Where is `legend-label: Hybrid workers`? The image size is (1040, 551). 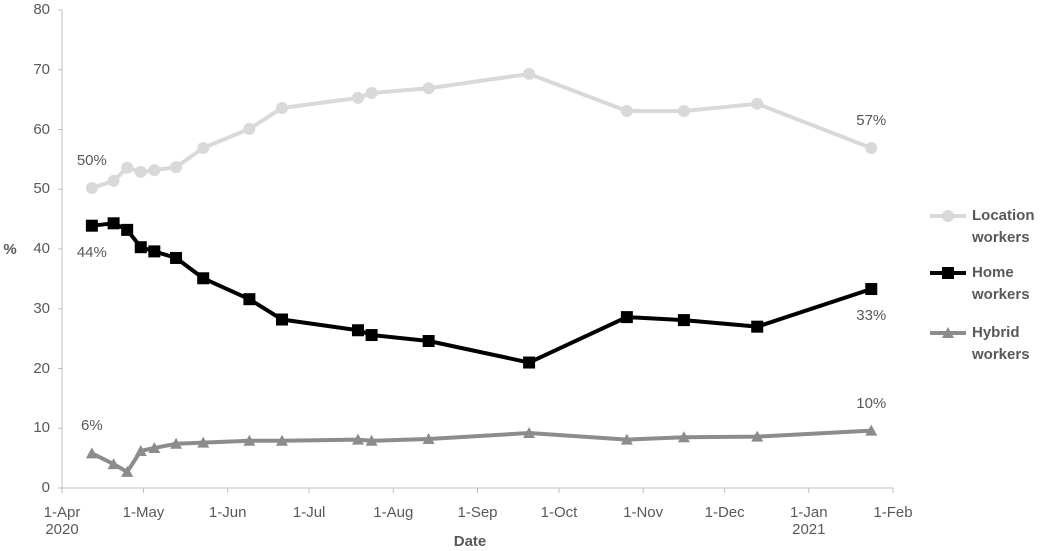 legend-label: Hybrid workers is located at coordinates (1001, 343).